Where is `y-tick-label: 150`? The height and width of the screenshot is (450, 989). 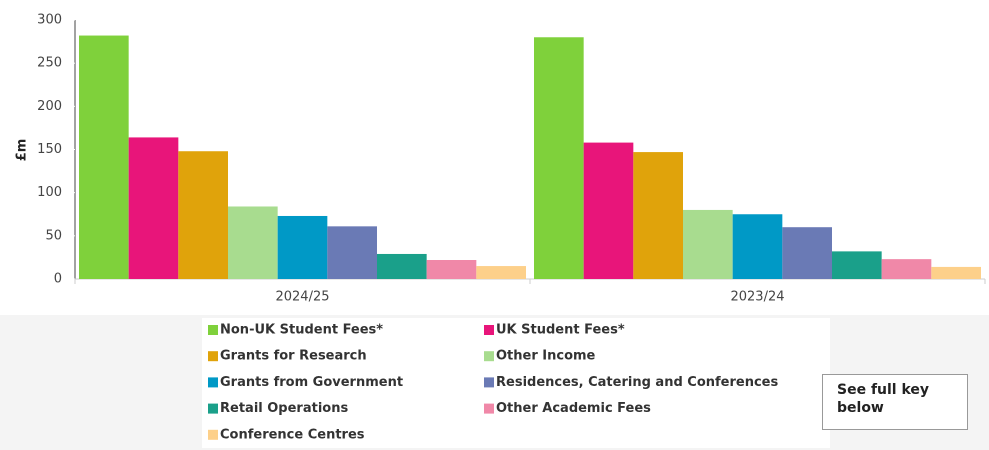
y-tick-label: 150 is located at coordinates (49, 149).